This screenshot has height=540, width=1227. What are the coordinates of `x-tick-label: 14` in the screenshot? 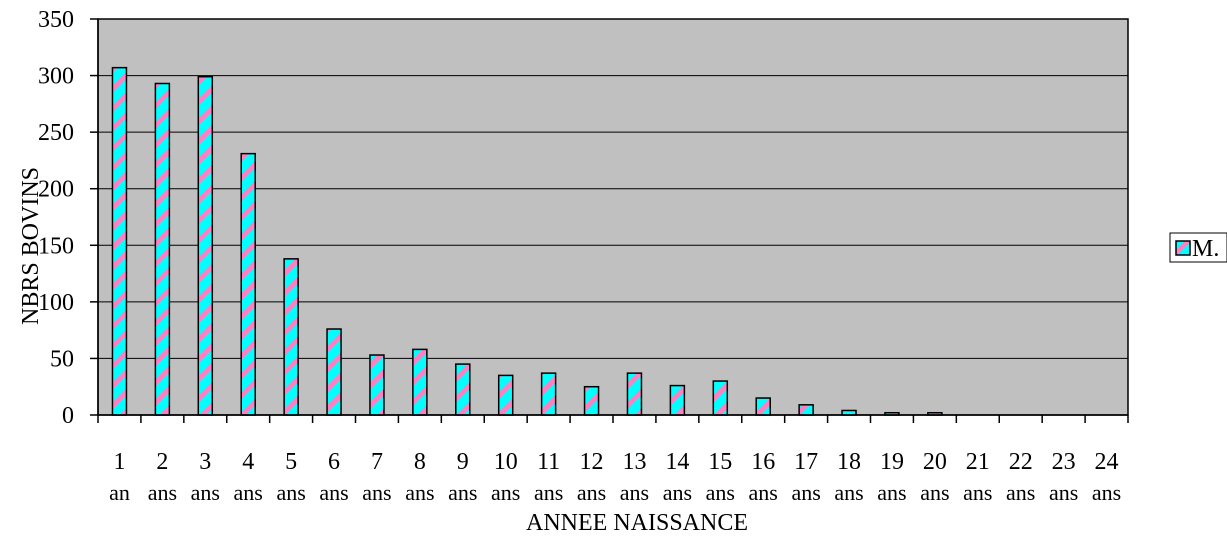 It's located at (677, 462).